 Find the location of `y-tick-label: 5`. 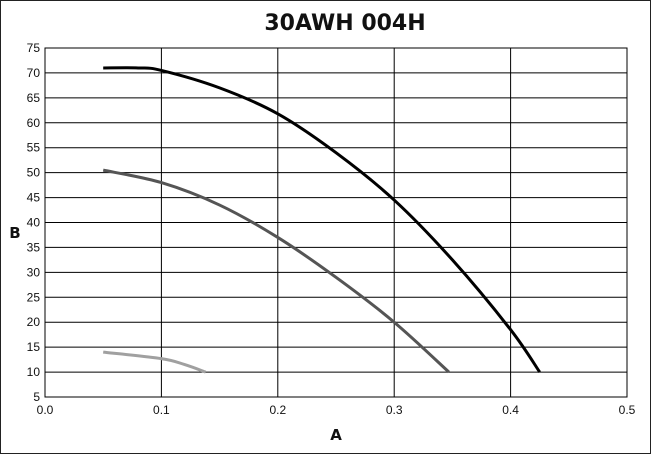

y-tick-label: 5 is located at coordinates (36, 397).